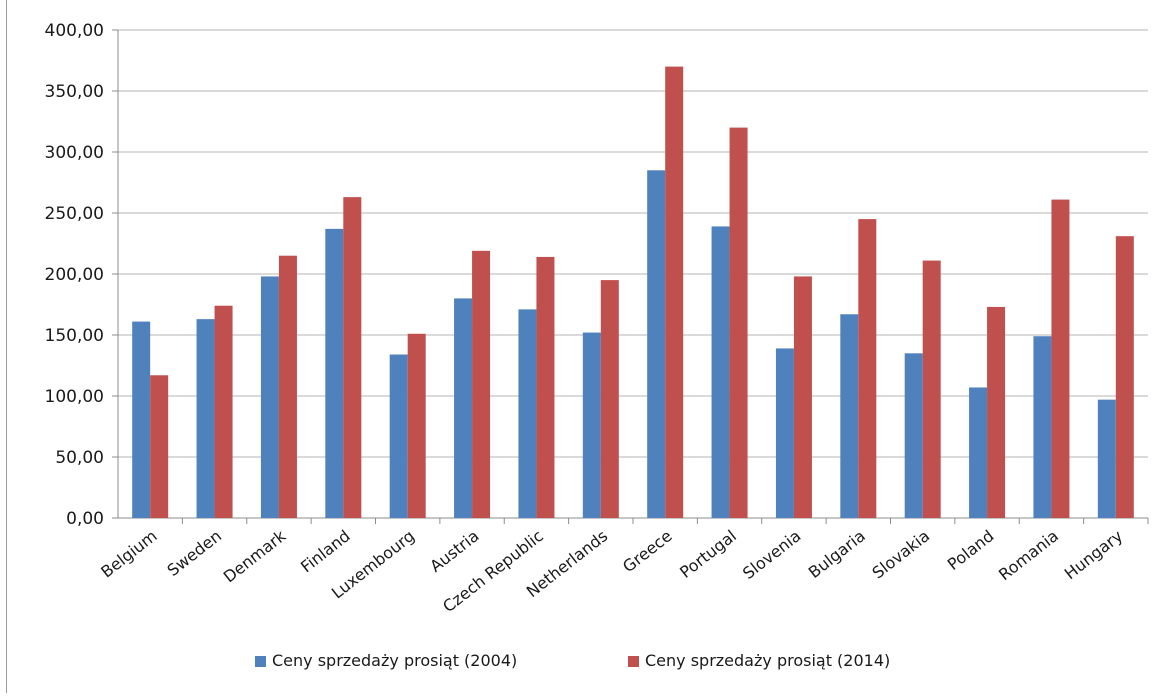 The width and height of the screenshot is (1170, 698). Describe the element at coordinates (454, 551) in the screenshot. I see `x-axis-tick-label: Austria` at that location.